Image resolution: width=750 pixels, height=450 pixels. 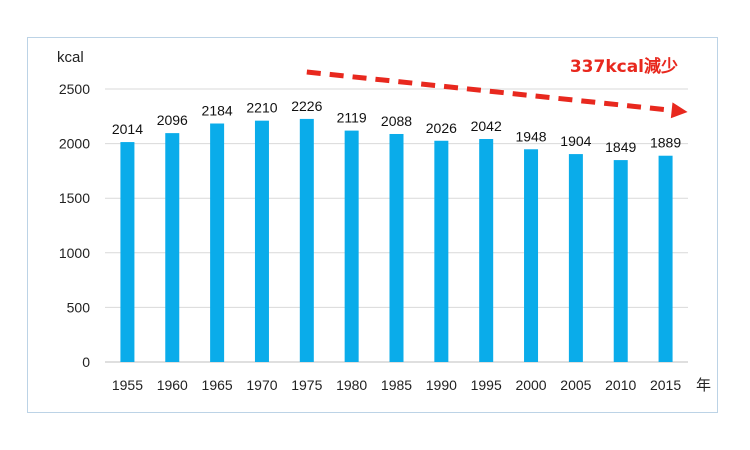 What do you see at coordinates (575, 385) in the screenshot?
I see `x-tick-label-2005: 2005` at bounding box center [575, 385].